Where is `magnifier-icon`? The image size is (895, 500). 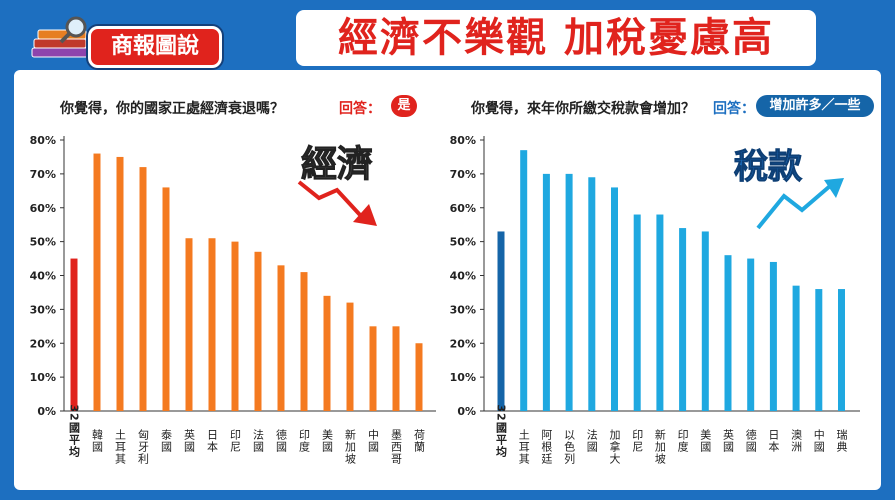 magnifier-icon is located at coordinates (76, 27).